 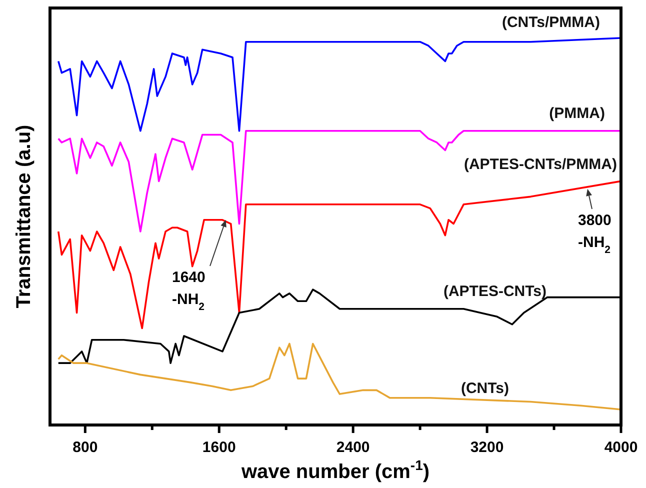 I want to click on x-tick-label: 3200, so click(x=487, y=447).